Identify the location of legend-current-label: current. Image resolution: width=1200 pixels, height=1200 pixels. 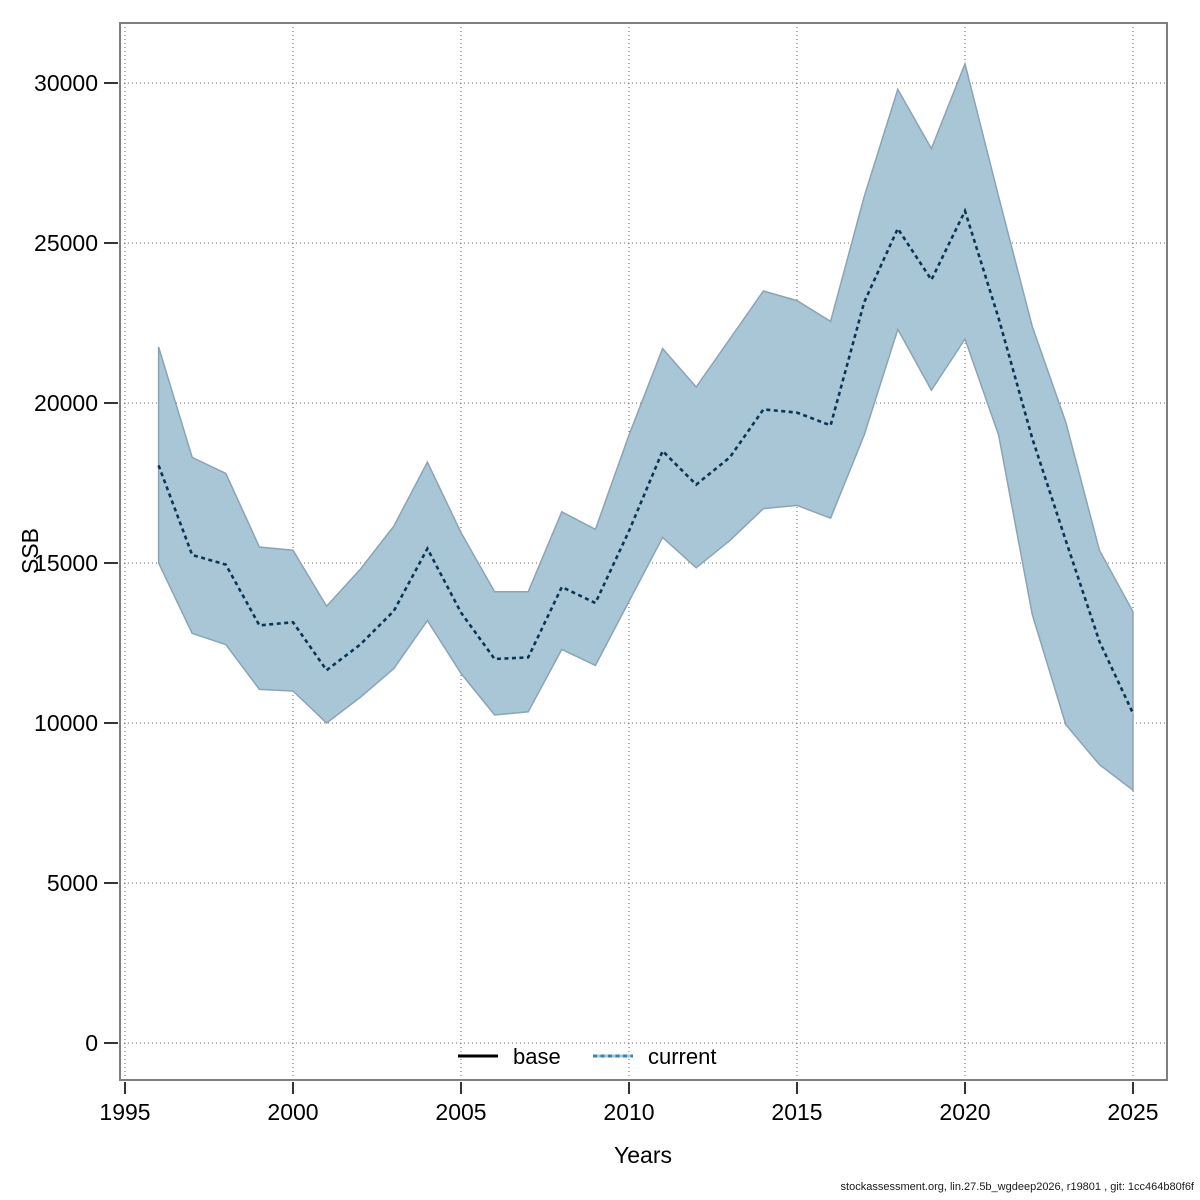
(682, 1056).